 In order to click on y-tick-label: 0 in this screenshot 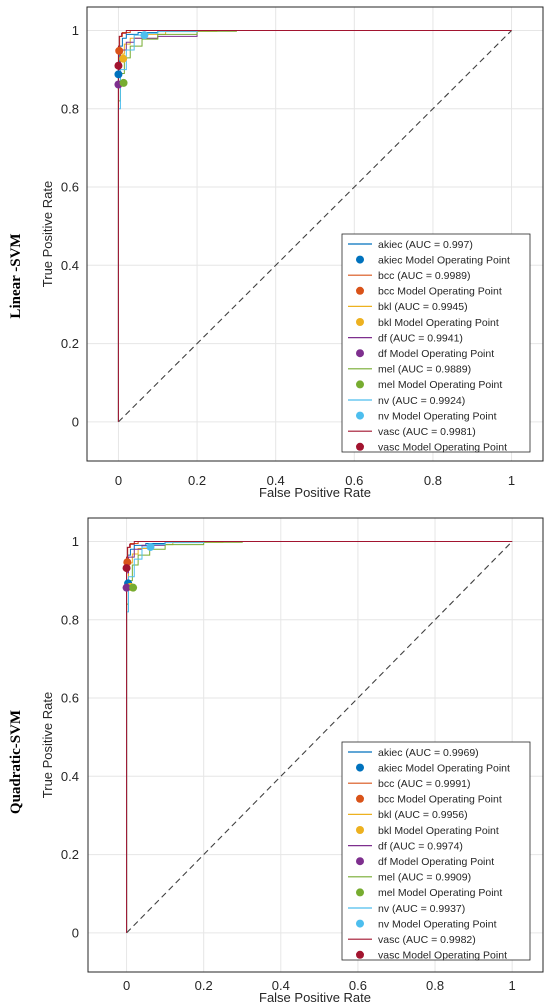, I will do `click(75, 421)`.